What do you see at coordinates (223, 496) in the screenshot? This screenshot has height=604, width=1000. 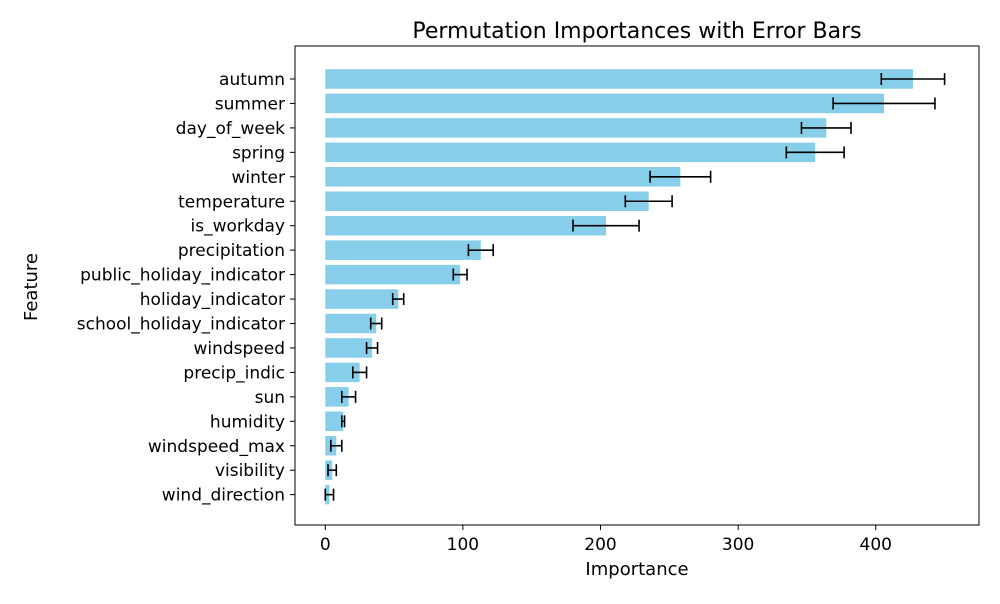 I see `y-tick-label: wind_direction` at bounding box center [223, 496].